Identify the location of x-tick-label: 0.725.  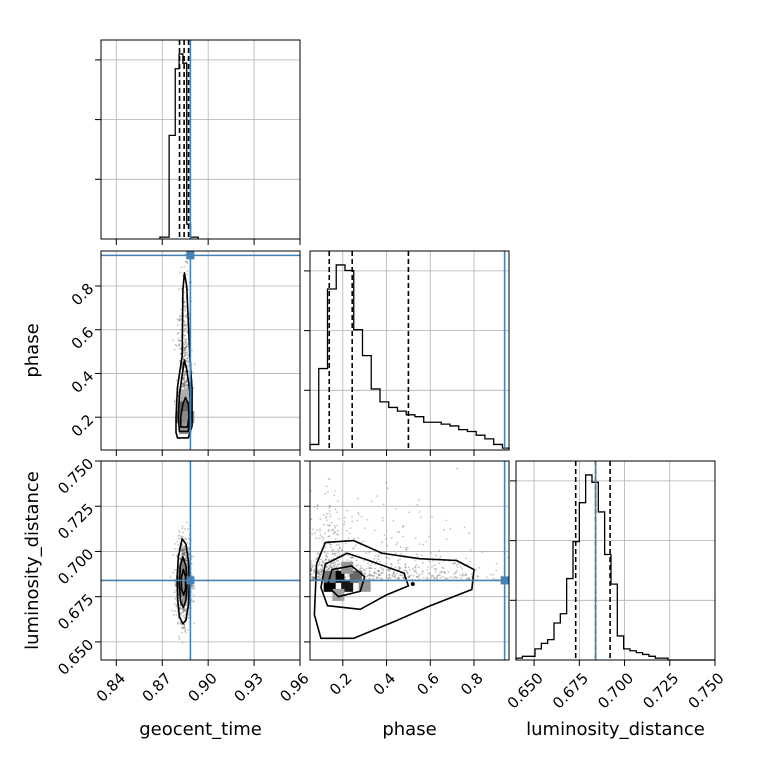
(660, 690).